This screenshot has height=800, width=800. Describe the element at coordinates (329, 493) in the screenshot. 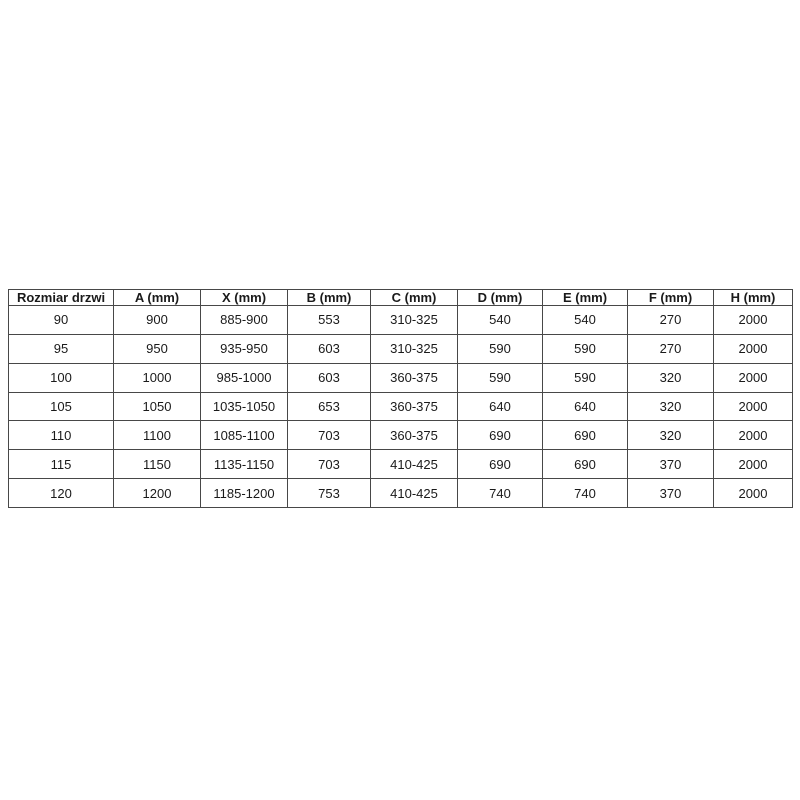

I see `table-cell: 753` at that location.